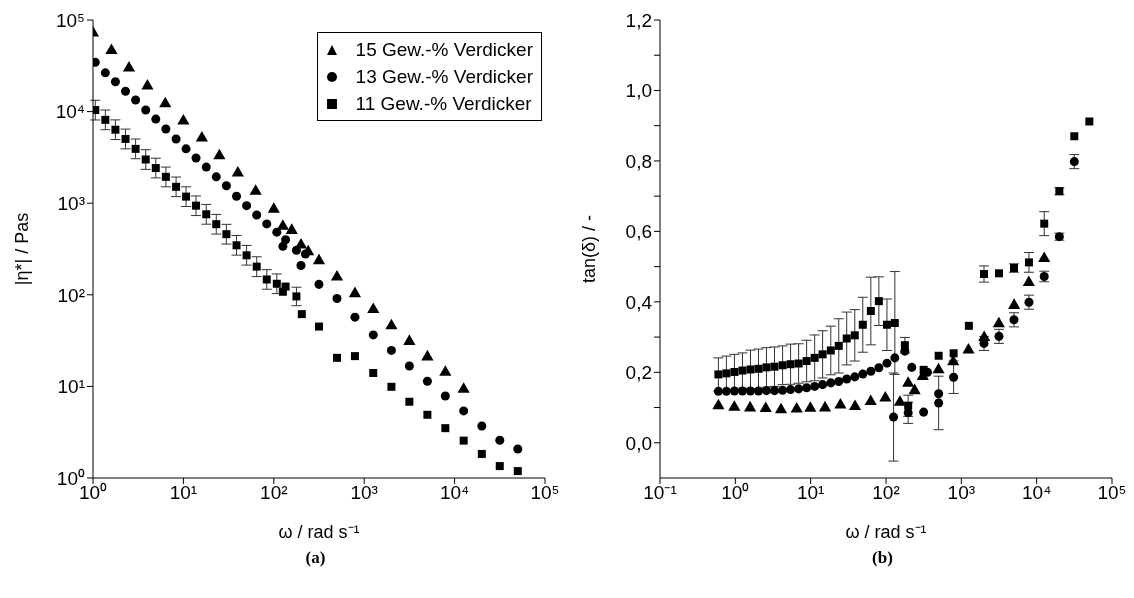  Describe the element at coordinates (638, 232) in the screenshot. I see `y-tick-label: 0,6` at that location.